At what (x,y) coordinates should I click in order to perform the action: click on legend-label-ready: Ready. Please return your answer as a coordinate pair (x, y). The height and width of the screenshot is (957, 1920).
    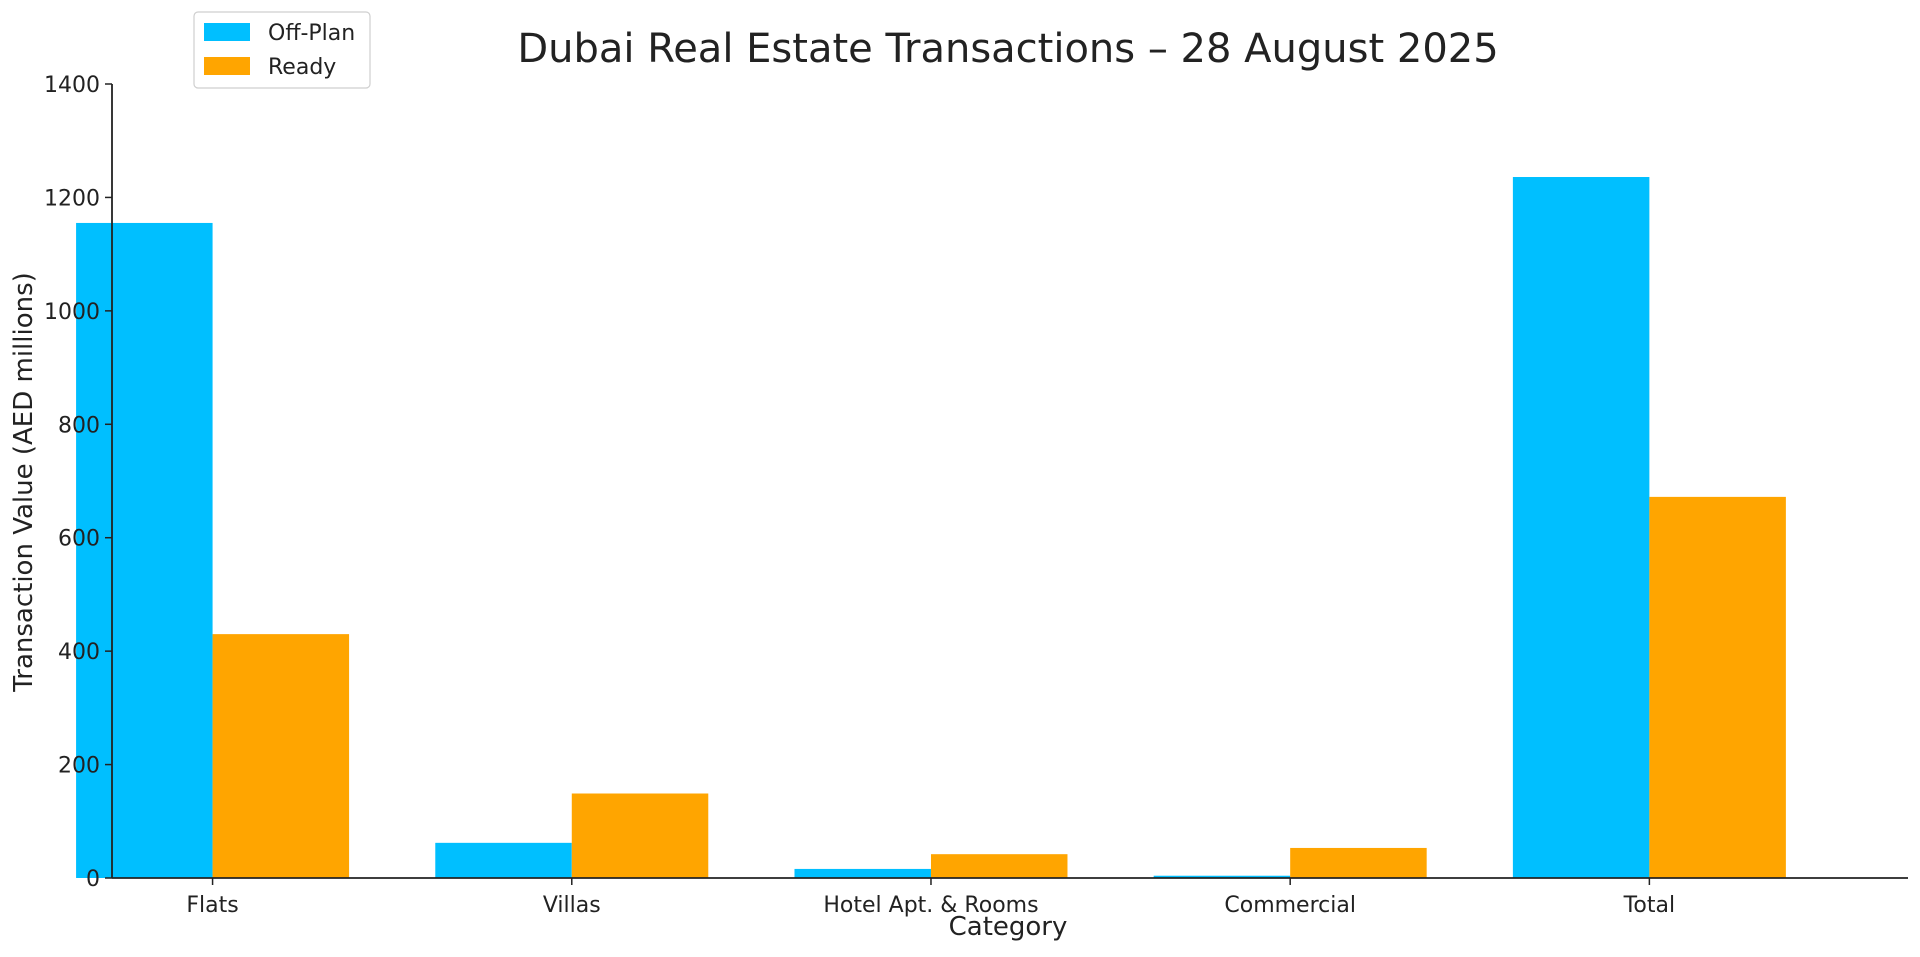
    Looking at the image, I should click on (302, 67).